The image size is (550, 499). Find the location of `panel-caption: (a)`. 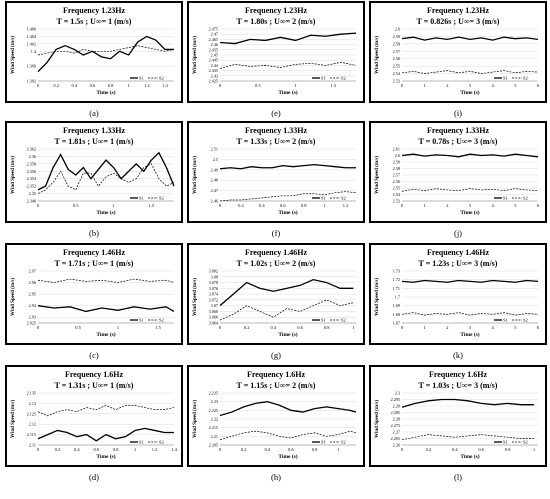

panel-caption: (a) is located at coordinates (94, 113).